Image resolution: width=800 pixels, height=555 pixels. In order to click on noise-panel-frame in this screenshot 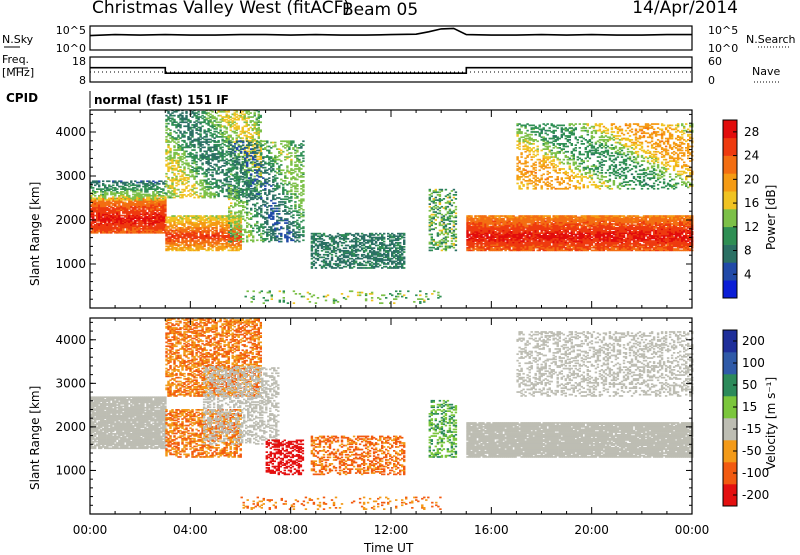, I will do `click(391, 38)`.